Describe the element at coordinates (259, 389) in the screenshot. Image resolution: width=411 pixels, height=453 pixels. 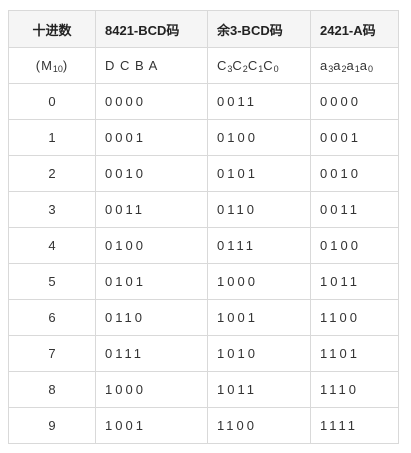
I see `excess-3-cell: 1011` at that location.